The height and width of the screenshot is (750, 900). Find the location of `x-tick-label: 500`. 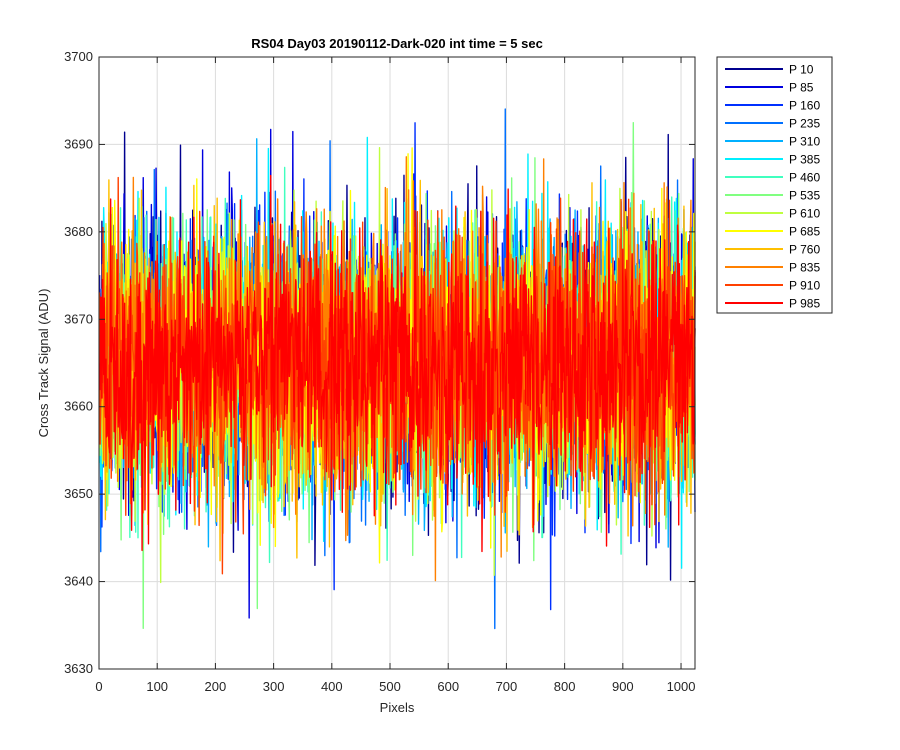

x-tick-label: 500 is located at coordinates (390, 686).